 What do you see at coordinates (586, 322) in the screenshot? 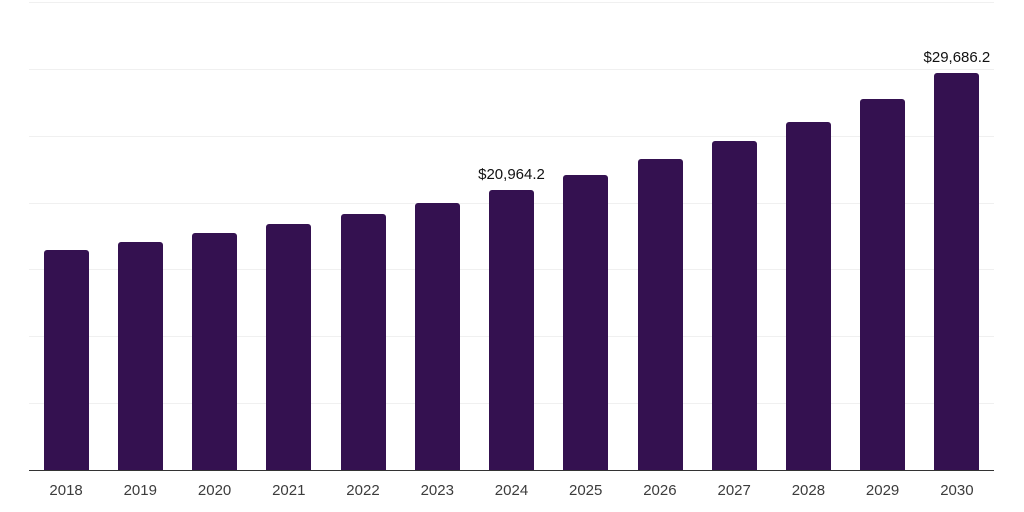
I see `bar-2025` at bounding box center [586, 322].